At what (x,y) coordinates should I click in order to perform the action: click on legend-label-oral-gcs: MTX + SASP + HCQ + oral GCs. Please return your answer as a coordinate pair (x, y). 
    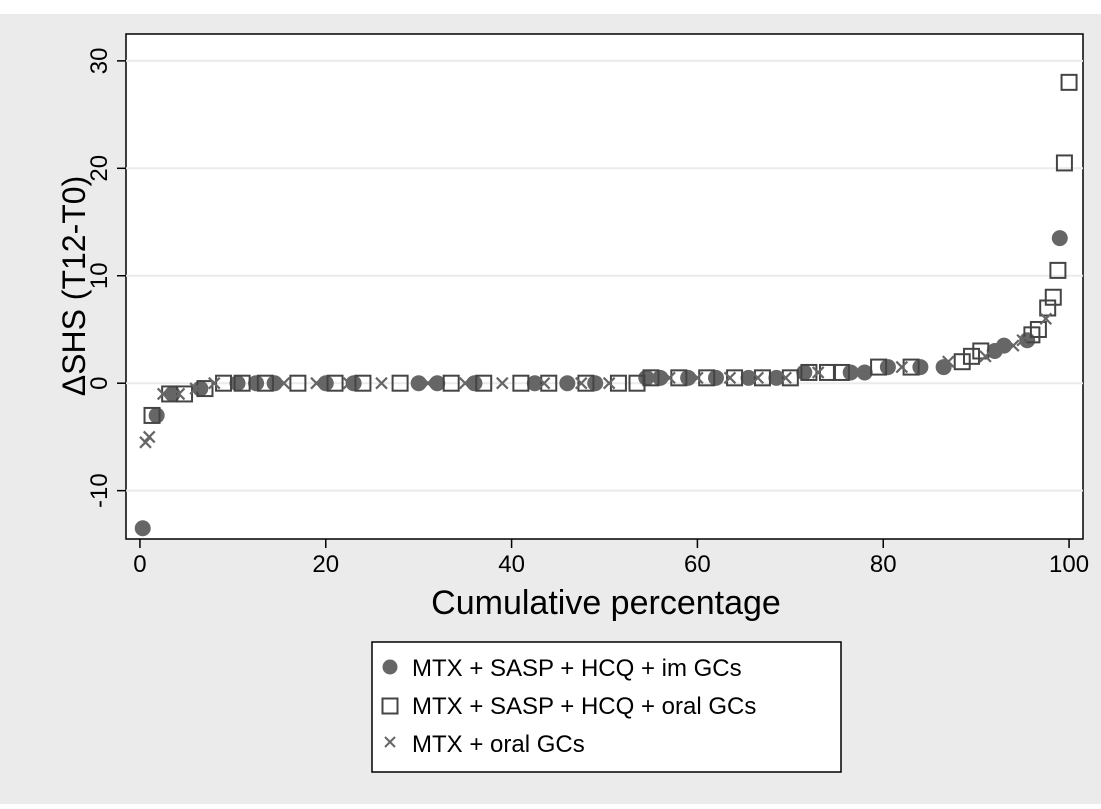
    Looking at the image, I should click on (584, 706).